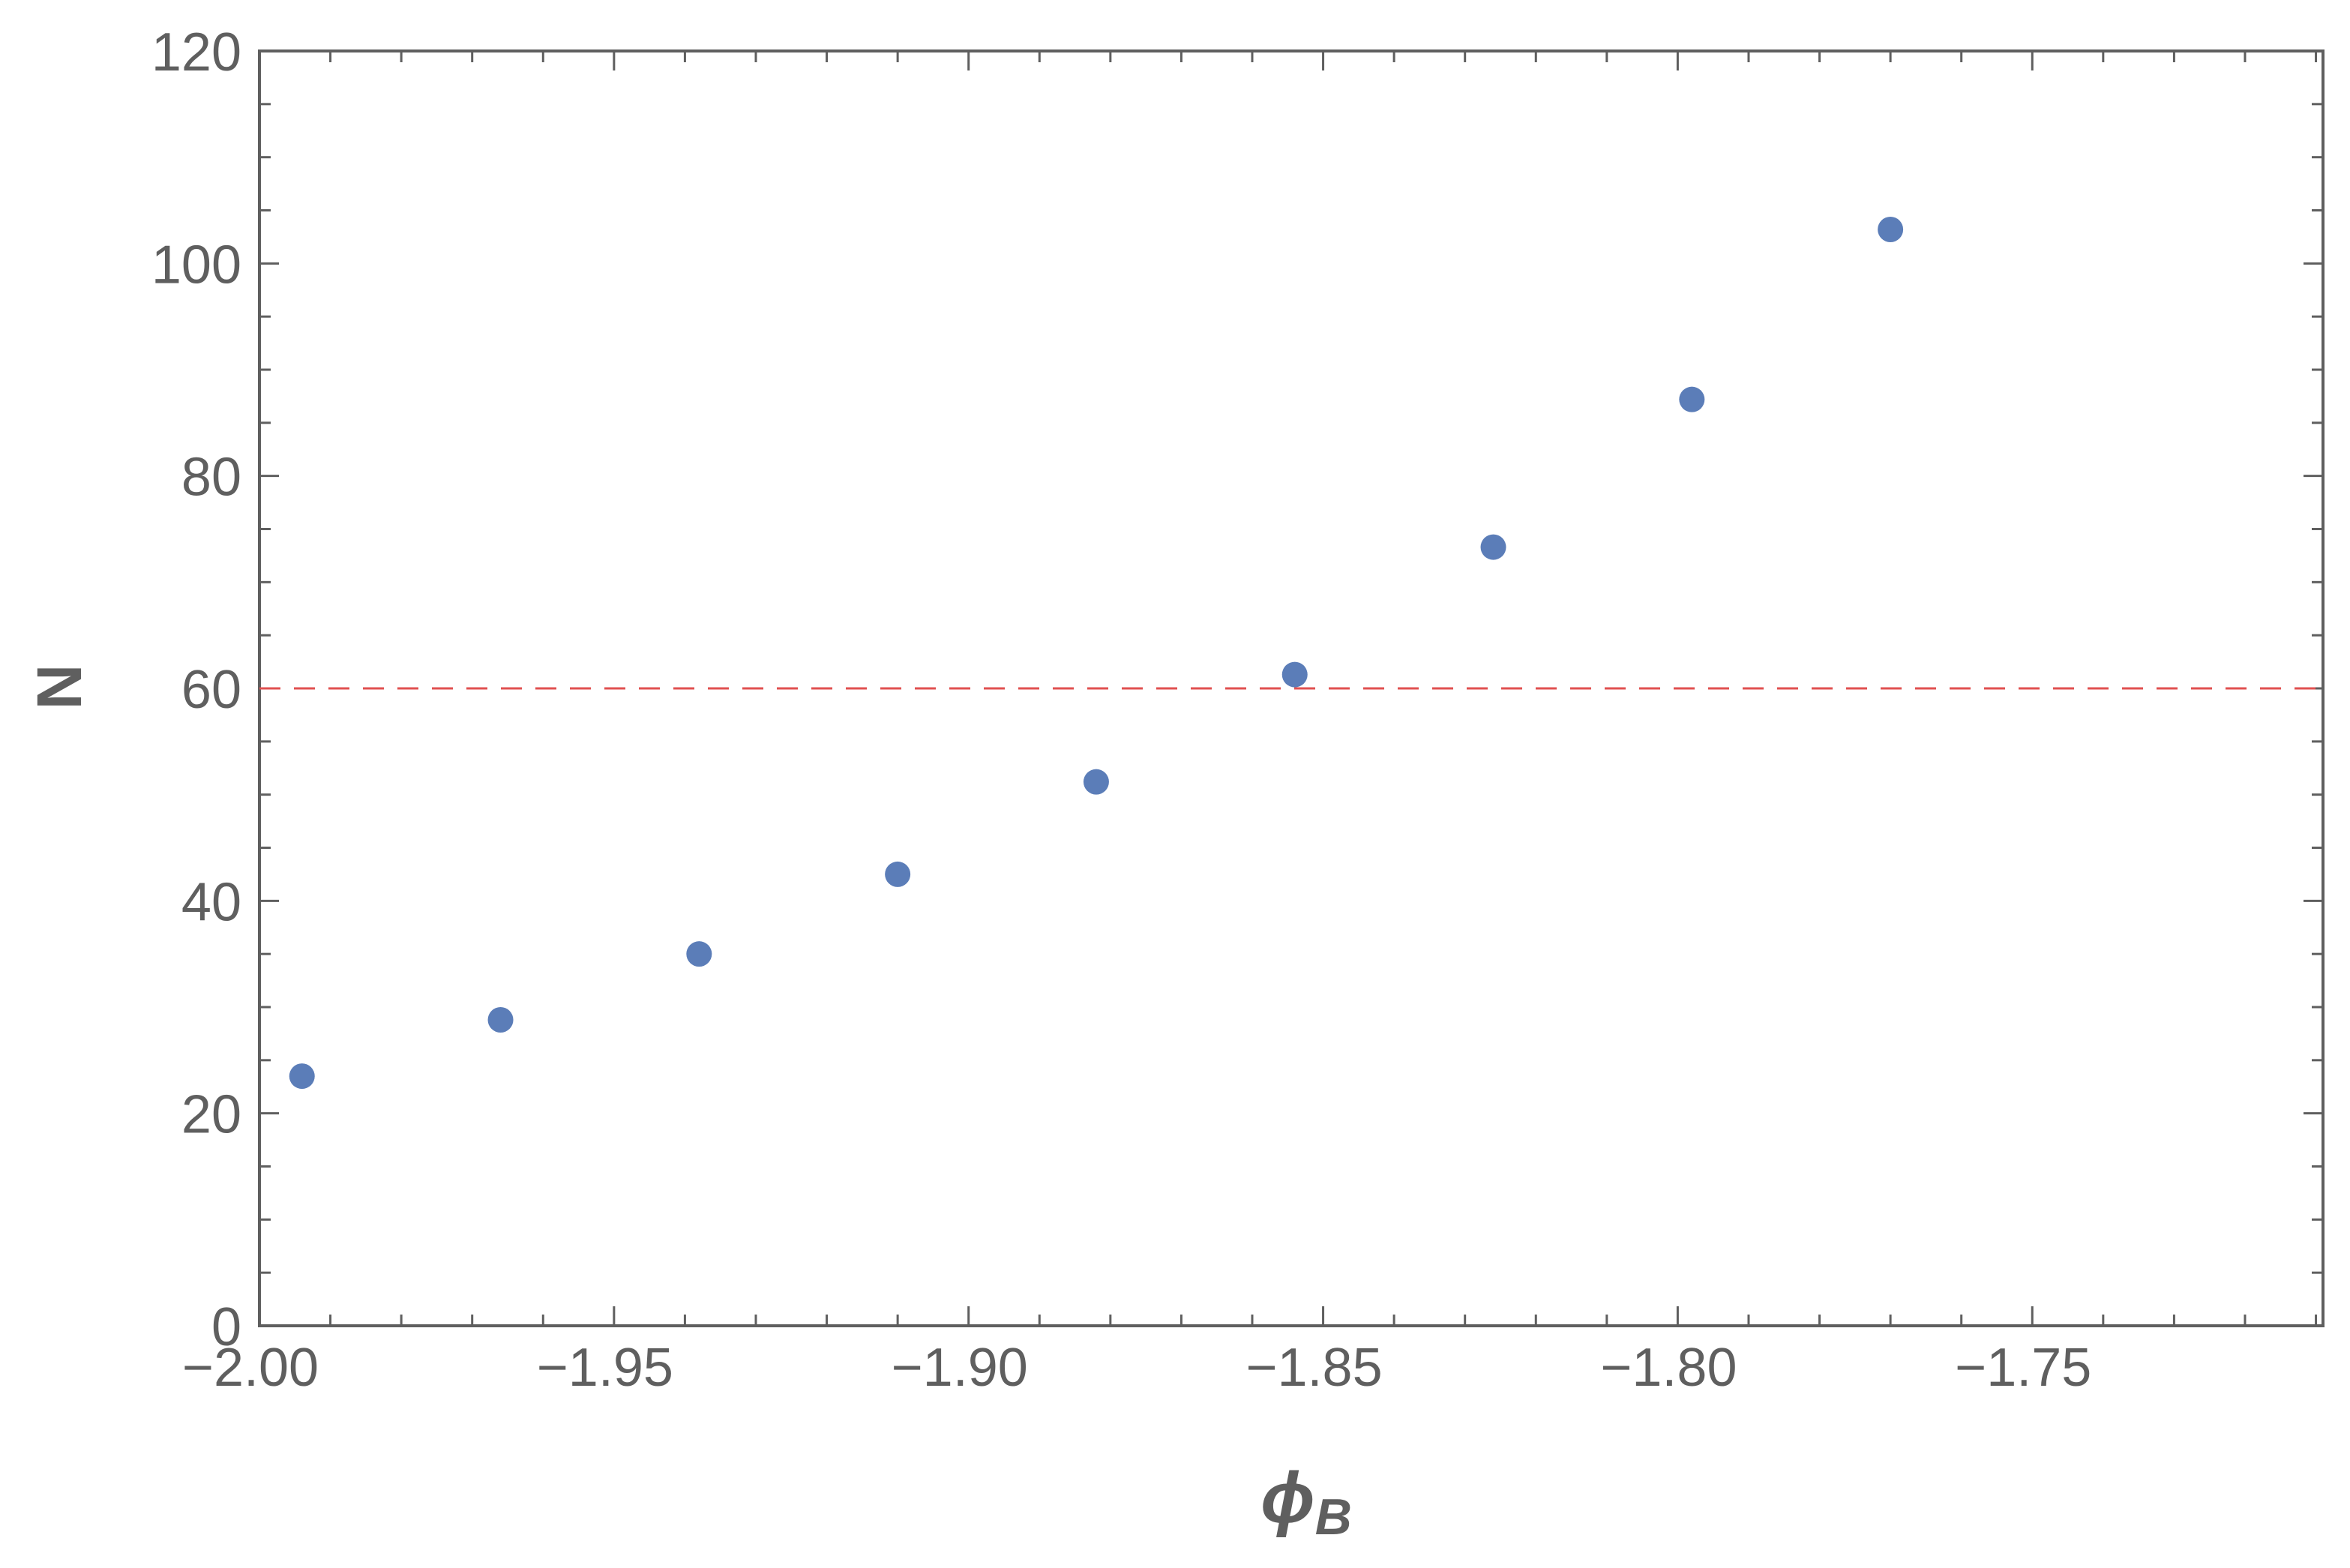  I want to click on y-tick-label: 40, so click(211, 902).